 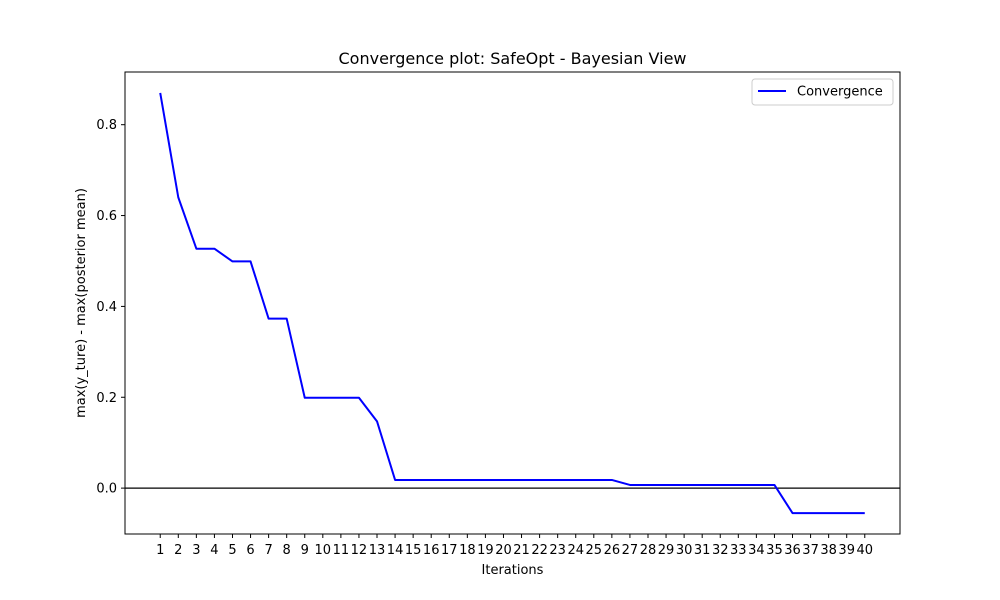 I want to click on y-tick-label: 0.4, so click(x=106, y=307).